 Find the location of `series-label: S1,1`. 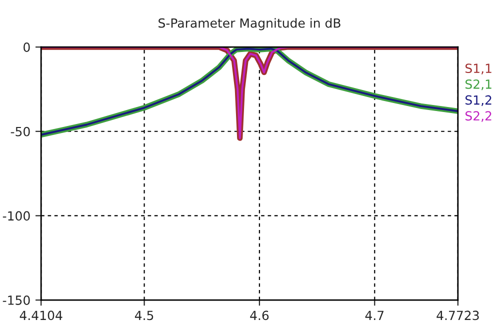

series-label: S1,1 is located at coordinates (478, 69).